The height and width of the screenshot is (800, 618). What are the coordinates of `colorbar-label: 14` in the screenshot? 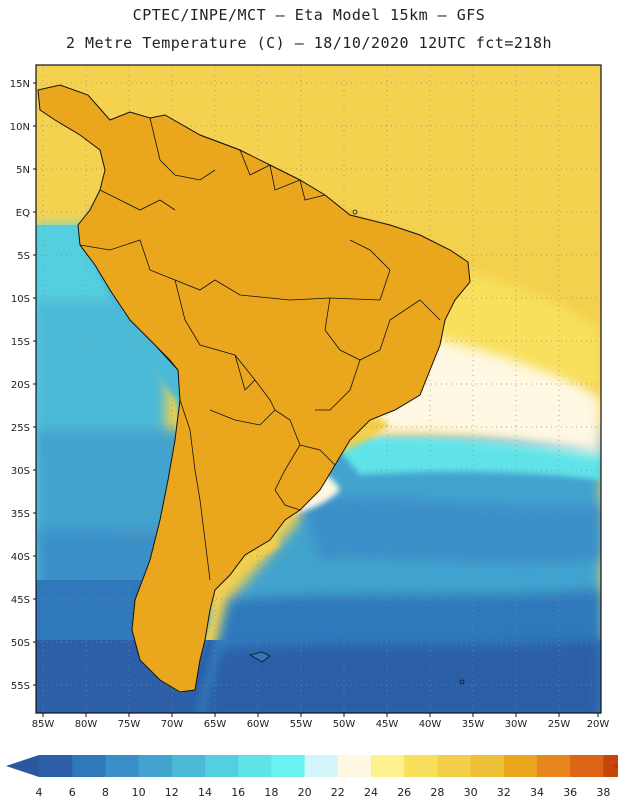 It's located at (205, 792).